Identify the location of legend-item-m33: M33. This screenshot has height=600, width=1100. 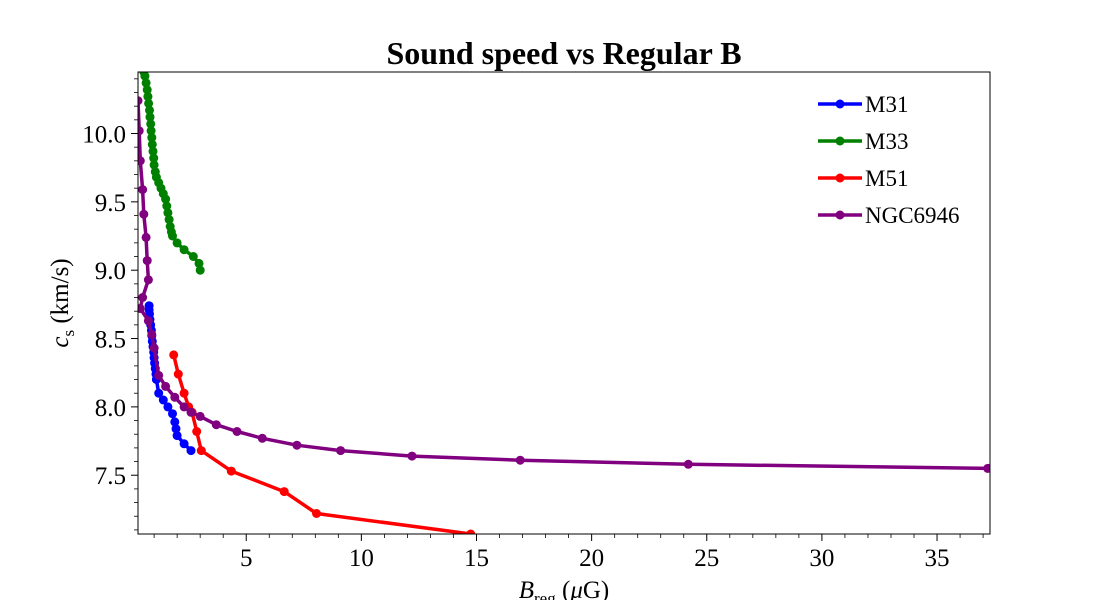
(863, 141).